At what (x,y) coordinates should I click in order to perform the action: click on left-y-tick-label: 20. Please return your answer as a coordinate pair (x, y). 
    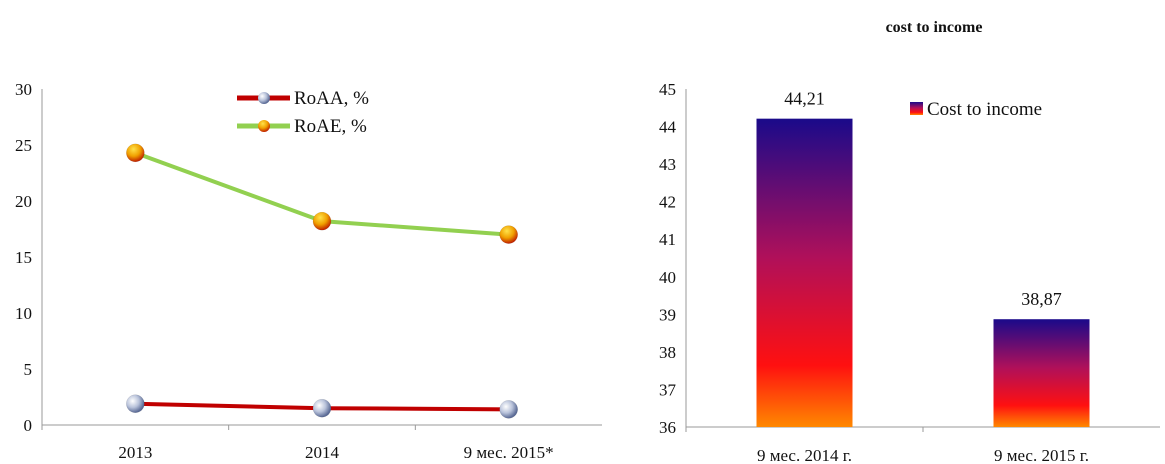
    Looking at the image, I should click on (23, 201).